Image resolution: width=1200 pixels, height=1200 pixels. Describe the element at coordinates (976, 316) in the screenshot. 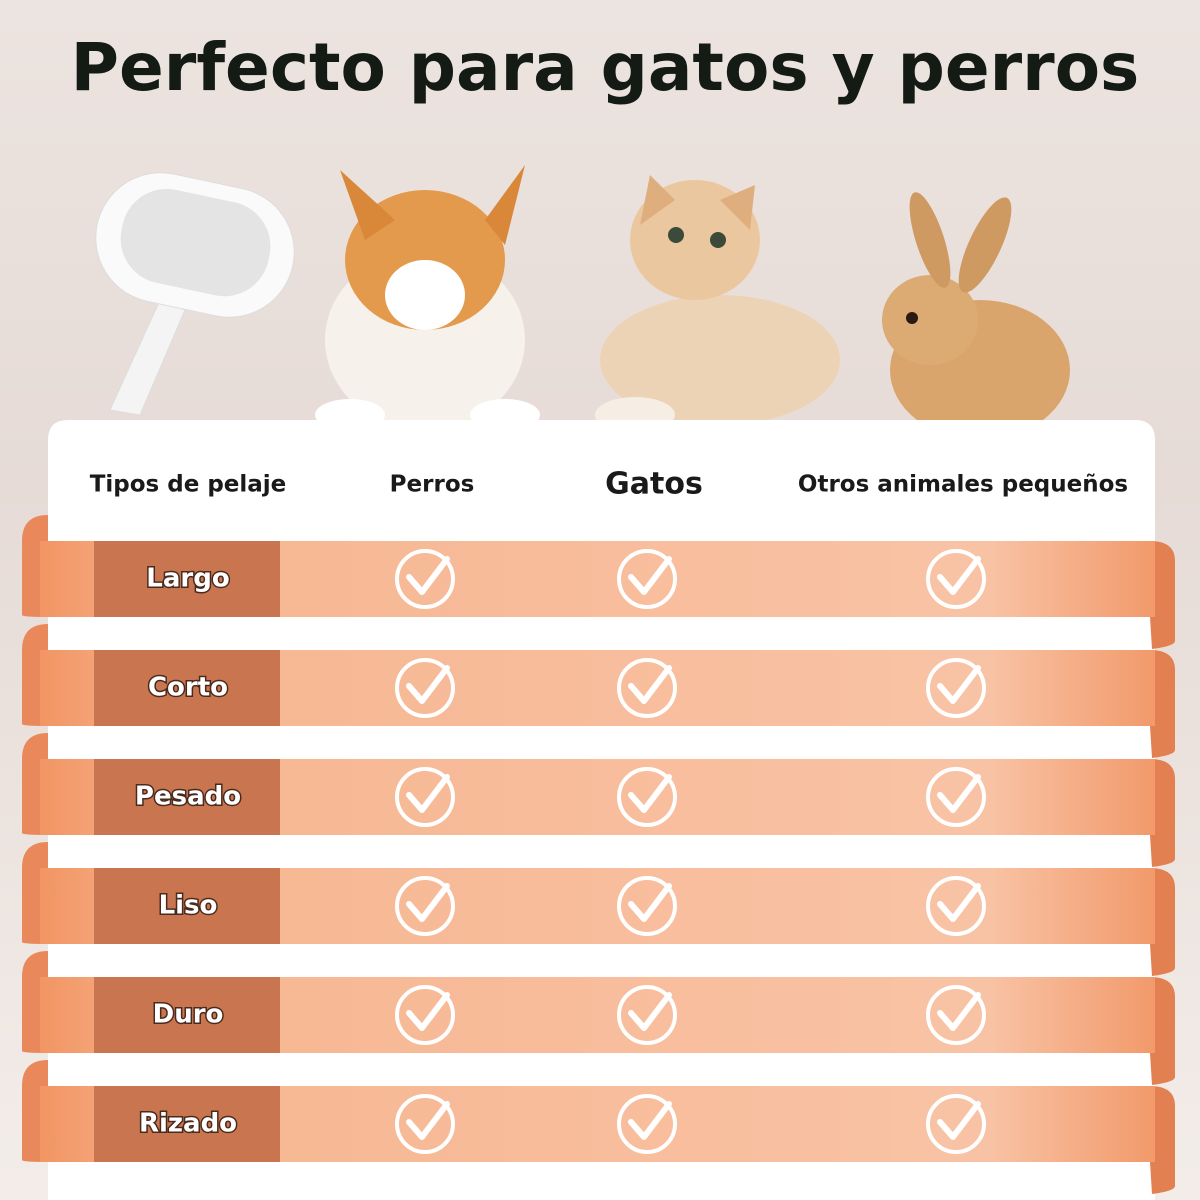

I see `rabbit-illustration` at that location.